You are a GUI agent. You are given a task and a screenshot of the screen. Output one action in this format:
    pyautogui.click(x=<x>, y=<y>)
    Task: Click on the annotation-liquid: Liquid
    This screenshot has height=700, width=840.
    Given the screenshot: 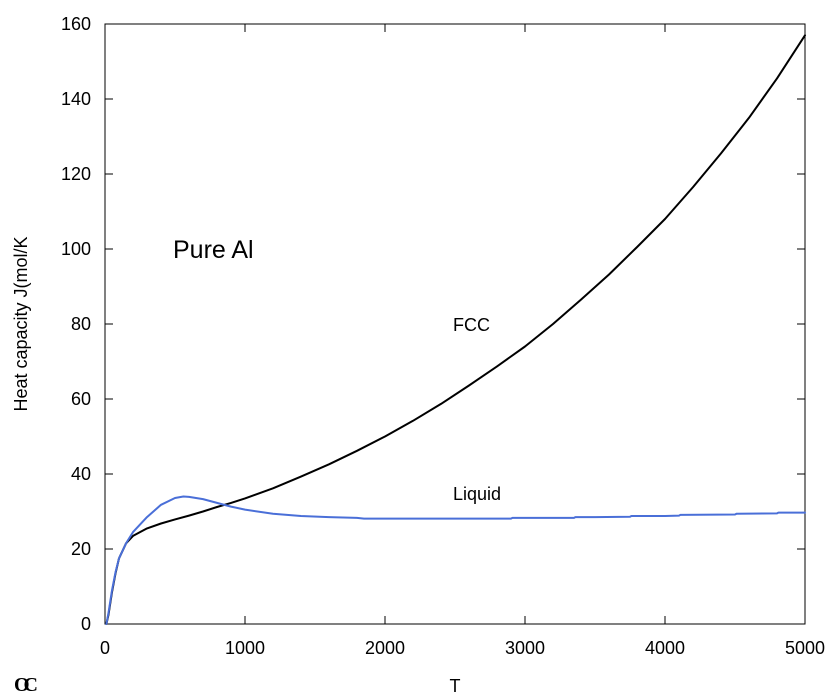 What is the action you would take?
    pyautogui.click(x=477, y=494)
    